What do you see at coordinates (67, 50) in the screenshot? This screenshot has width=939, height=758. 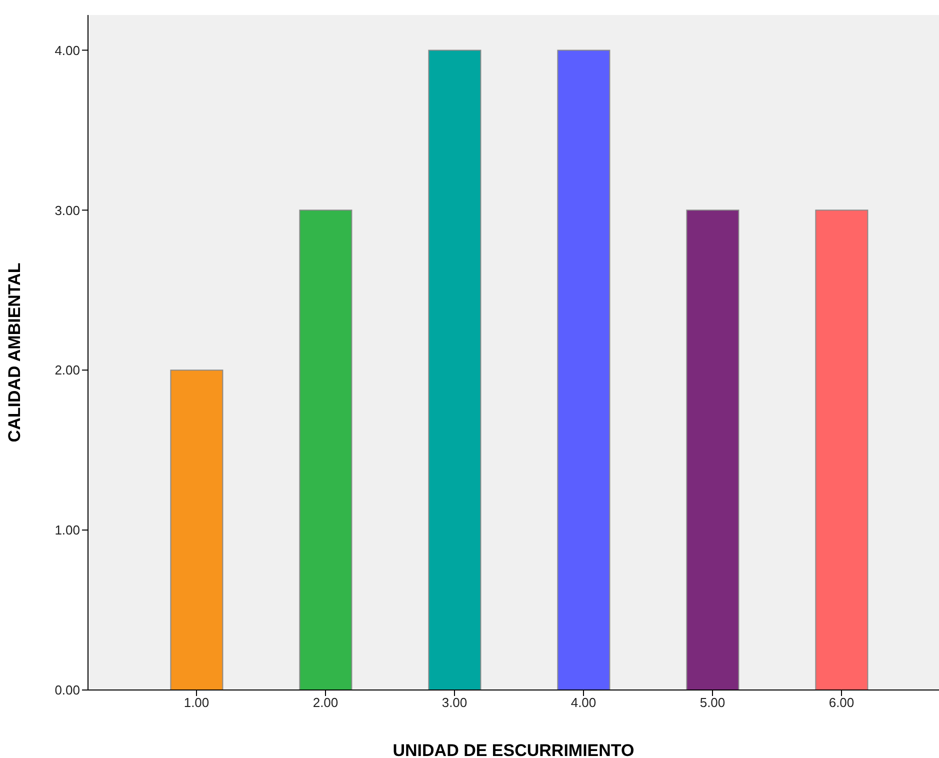 I see `y-tick-label: 4.00` at bounding box center [67, 50].